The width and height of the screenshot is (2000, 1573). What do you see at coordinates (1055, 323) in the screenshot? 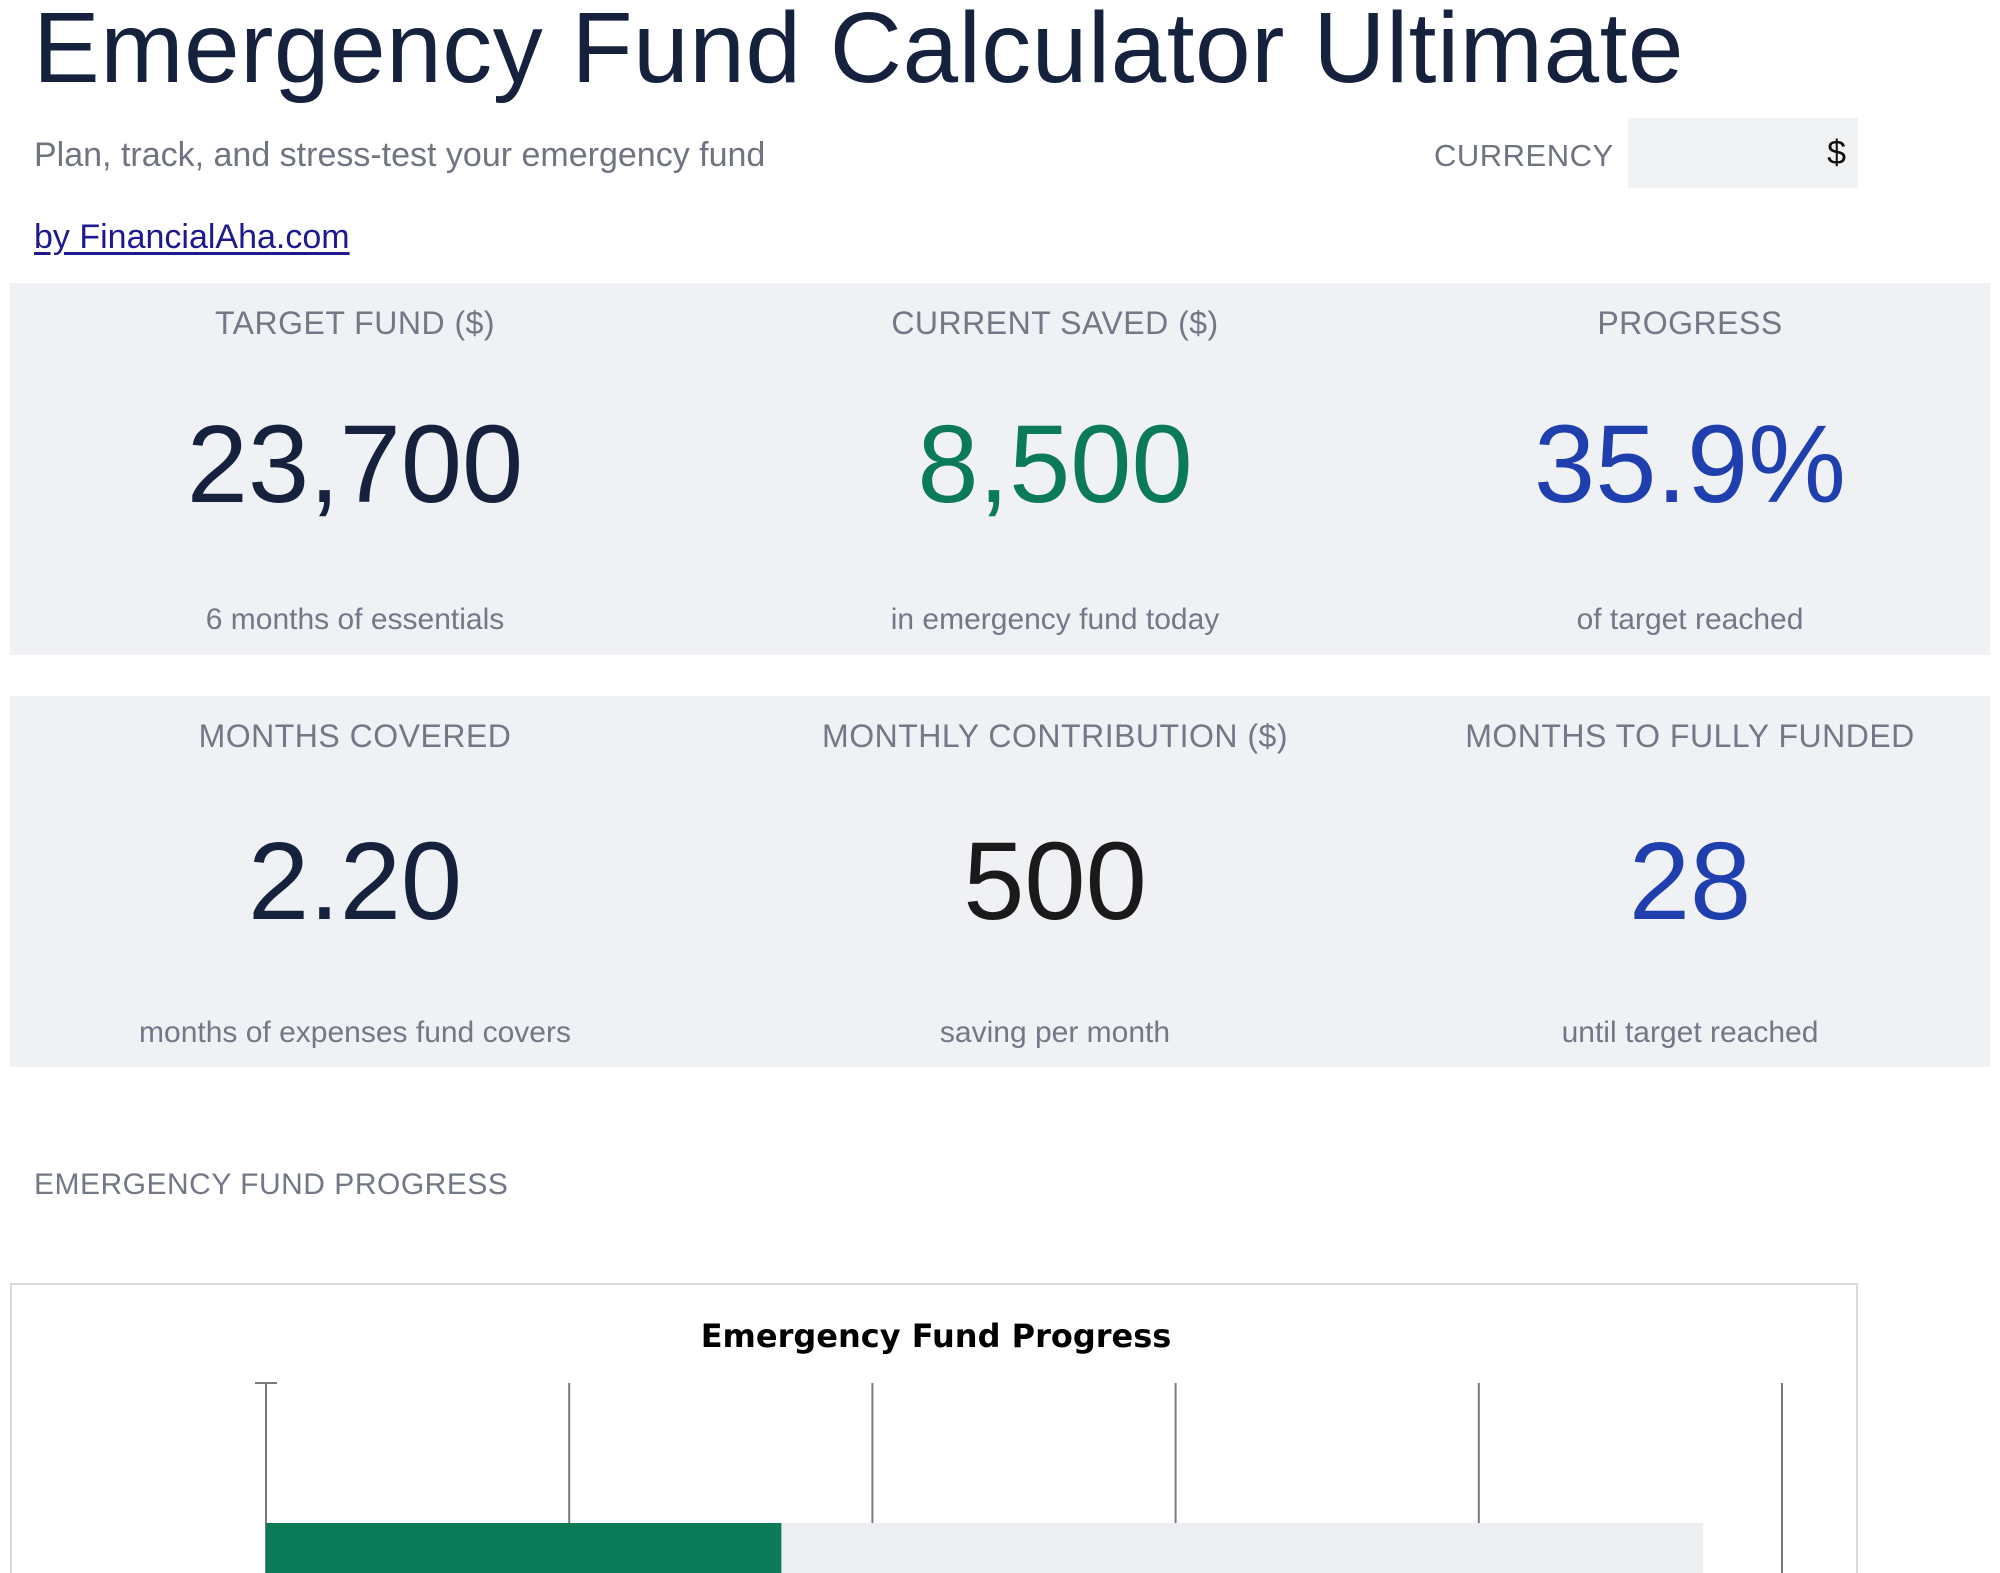
I see `current-saved-label: CURRENT SAVED ($)` at bounding box center [1055, 323].